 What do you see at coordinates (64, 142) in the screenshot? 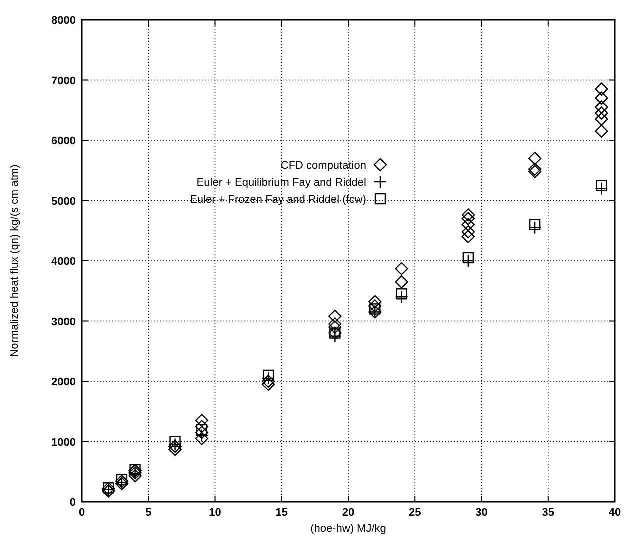
I see `y-tick-label: 6000` at bounding box center [64, 142].